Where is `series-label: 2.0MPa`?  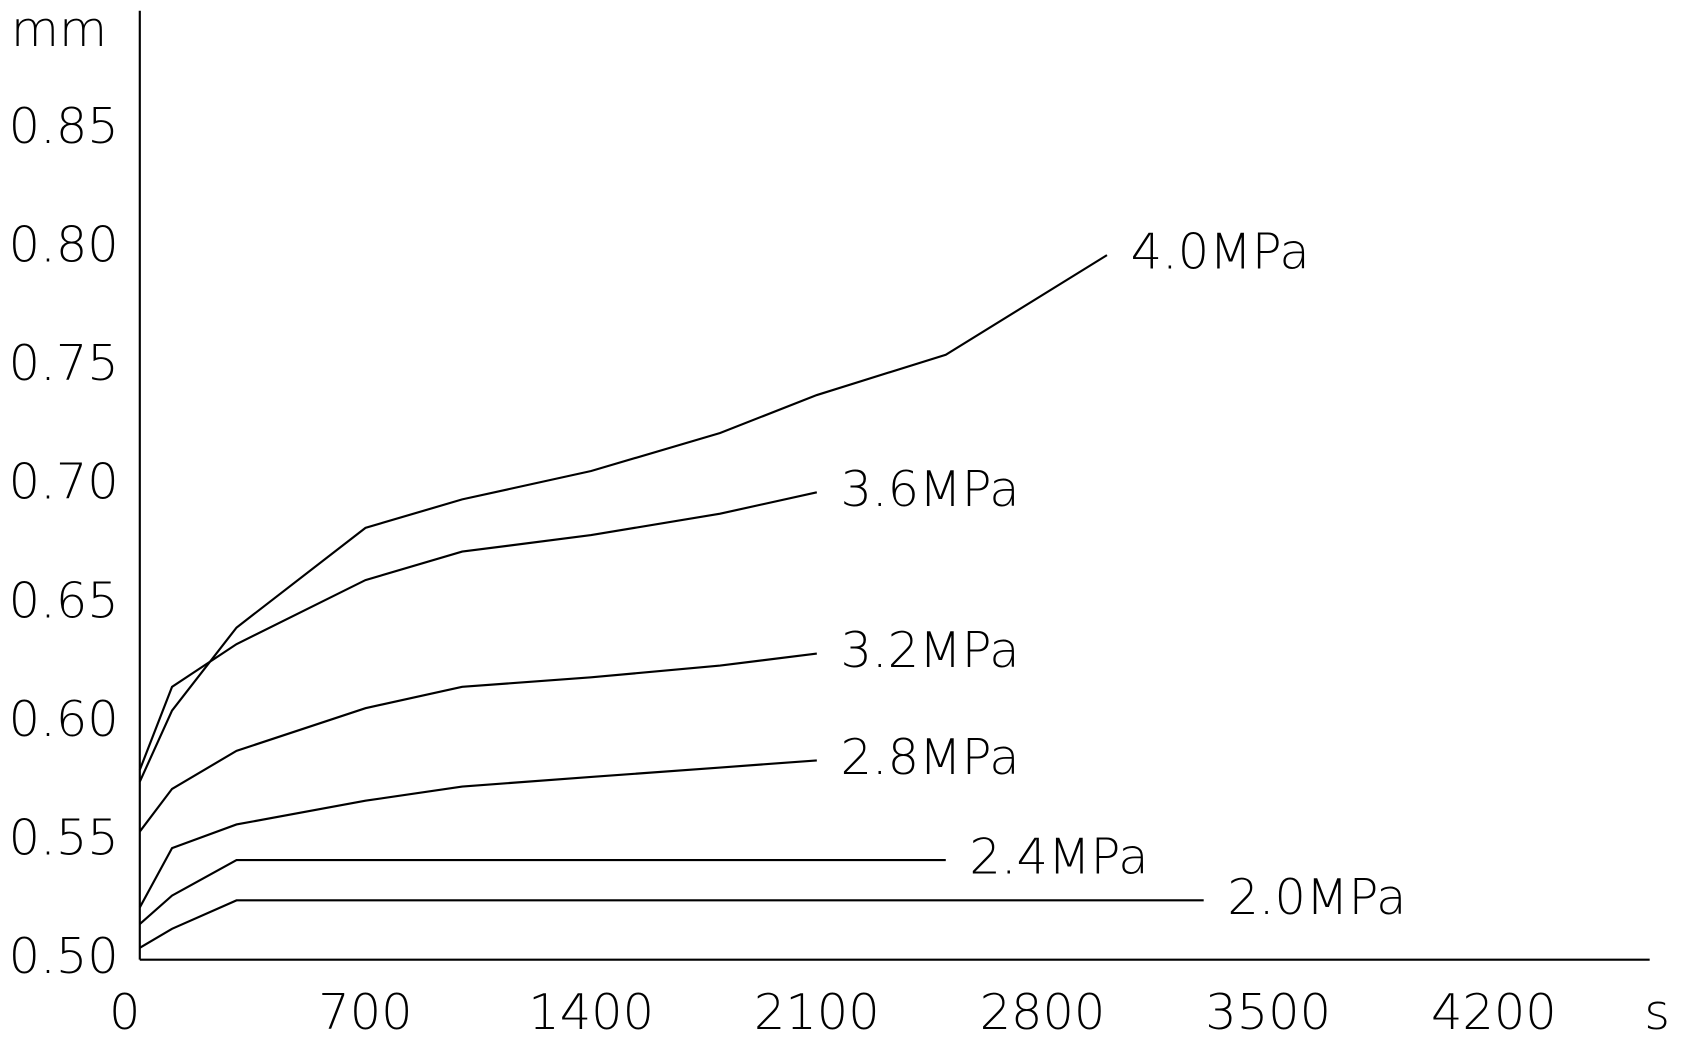 series-label: 2.0MPa is located at coordinates (1316, 897).